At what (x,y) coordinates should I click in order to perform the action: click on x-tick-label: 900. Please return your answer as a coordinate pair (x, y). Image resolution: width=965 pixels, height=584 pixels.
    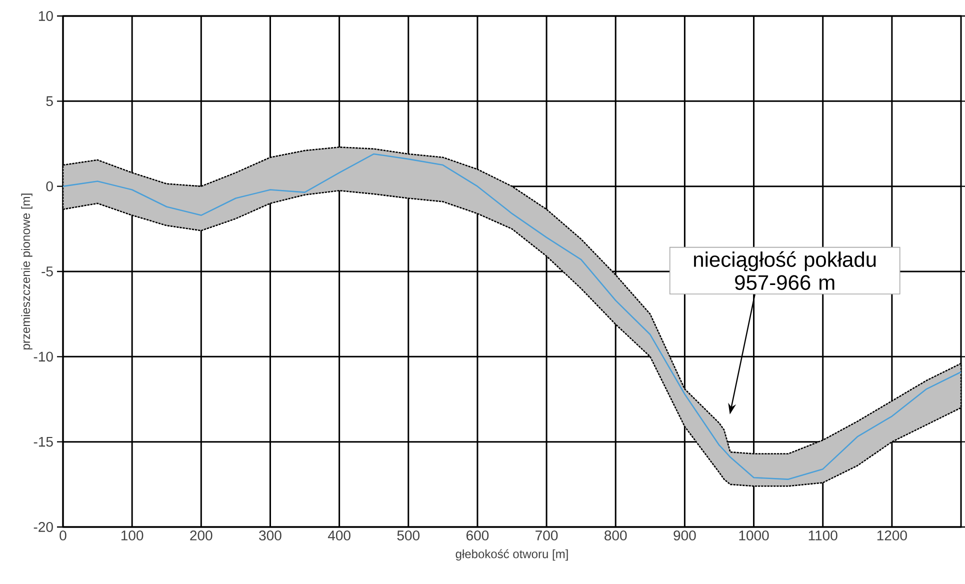
    Looking at the image, I should click on (685, 535).